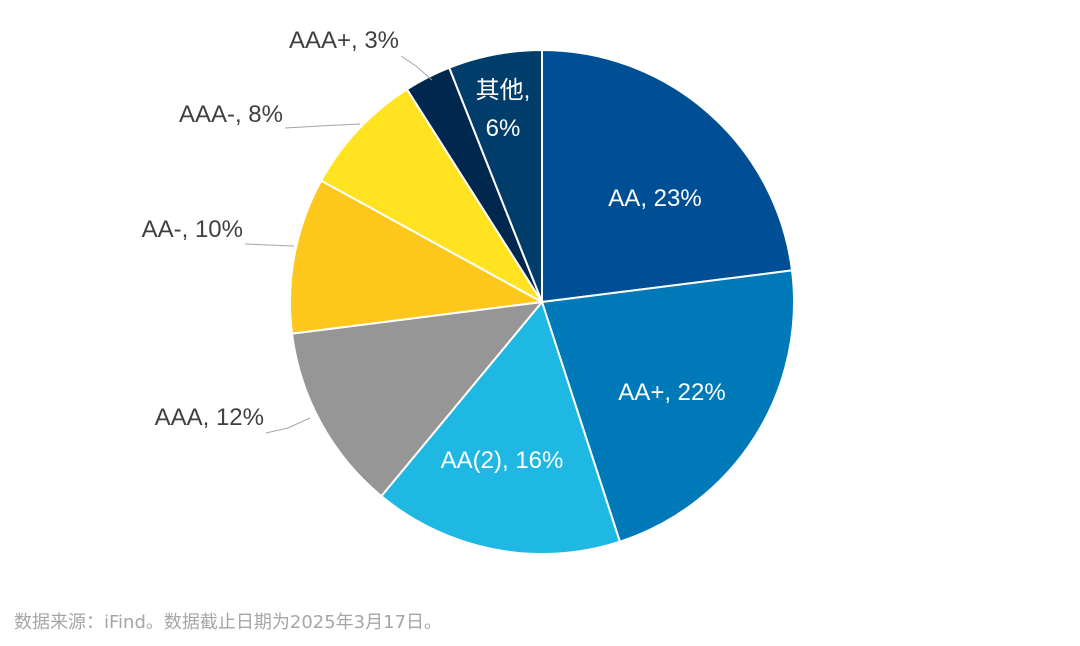  Describe the element at coordinates (231, 114) in the screenshot. I see `data-label-aaa-minus: AAA-, 8%` at that location.